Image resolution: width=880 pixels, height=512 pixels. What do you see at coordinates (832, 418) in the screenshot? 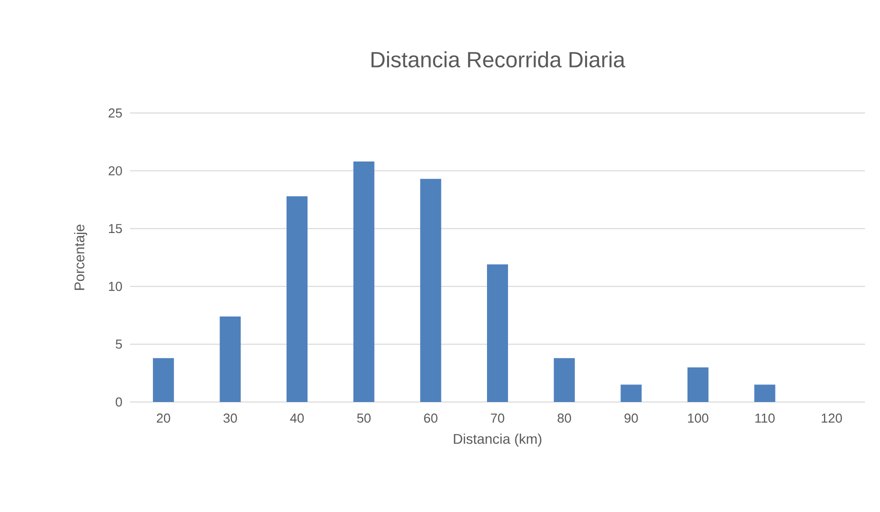
I see `x-tick-label: 120` at bounding box center [832, 418].